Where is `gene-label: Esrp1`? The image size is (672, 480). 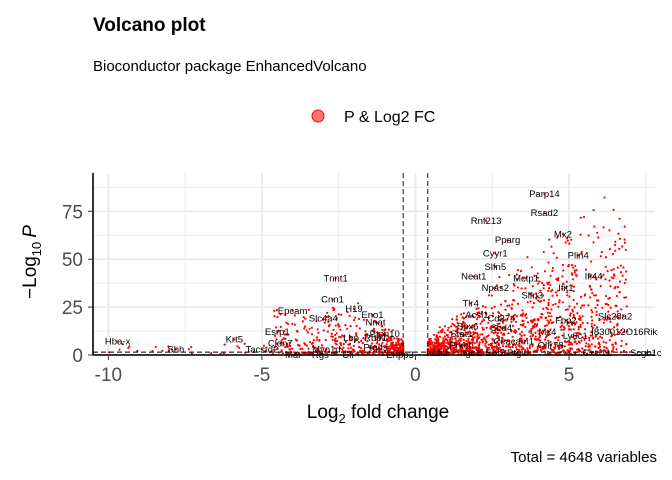 gene-label: Esrp1 is located at coordinates (277, 332).